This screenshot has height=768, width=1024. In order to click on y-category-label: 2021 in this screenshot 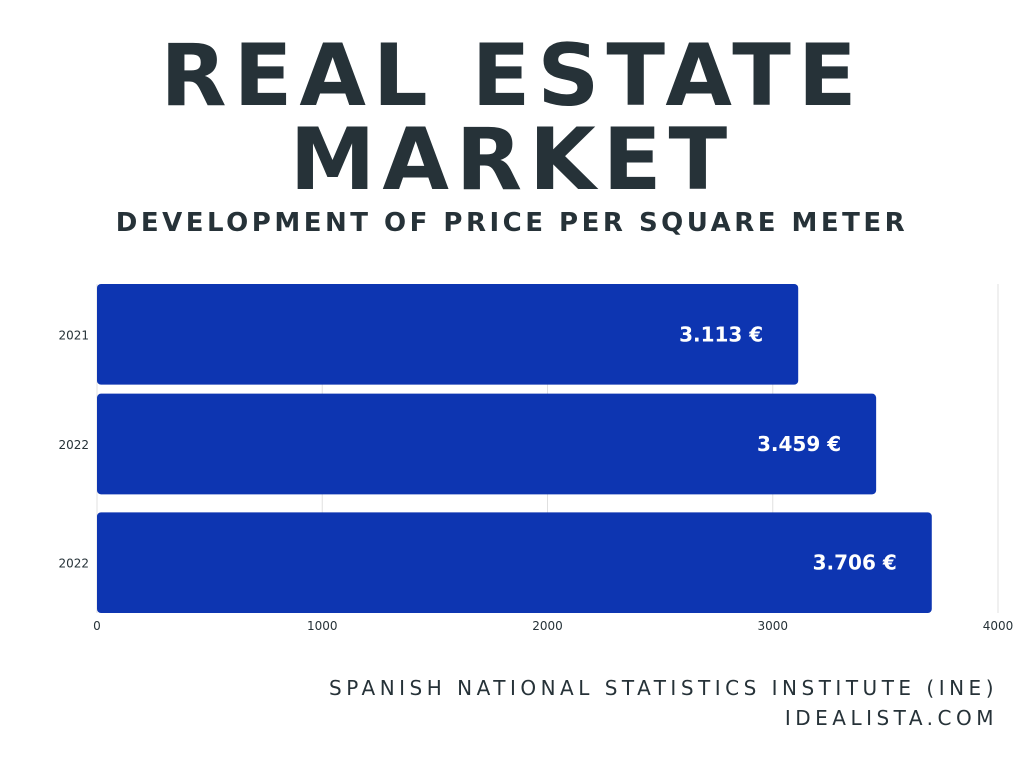, I will do `click(73, 335)`.